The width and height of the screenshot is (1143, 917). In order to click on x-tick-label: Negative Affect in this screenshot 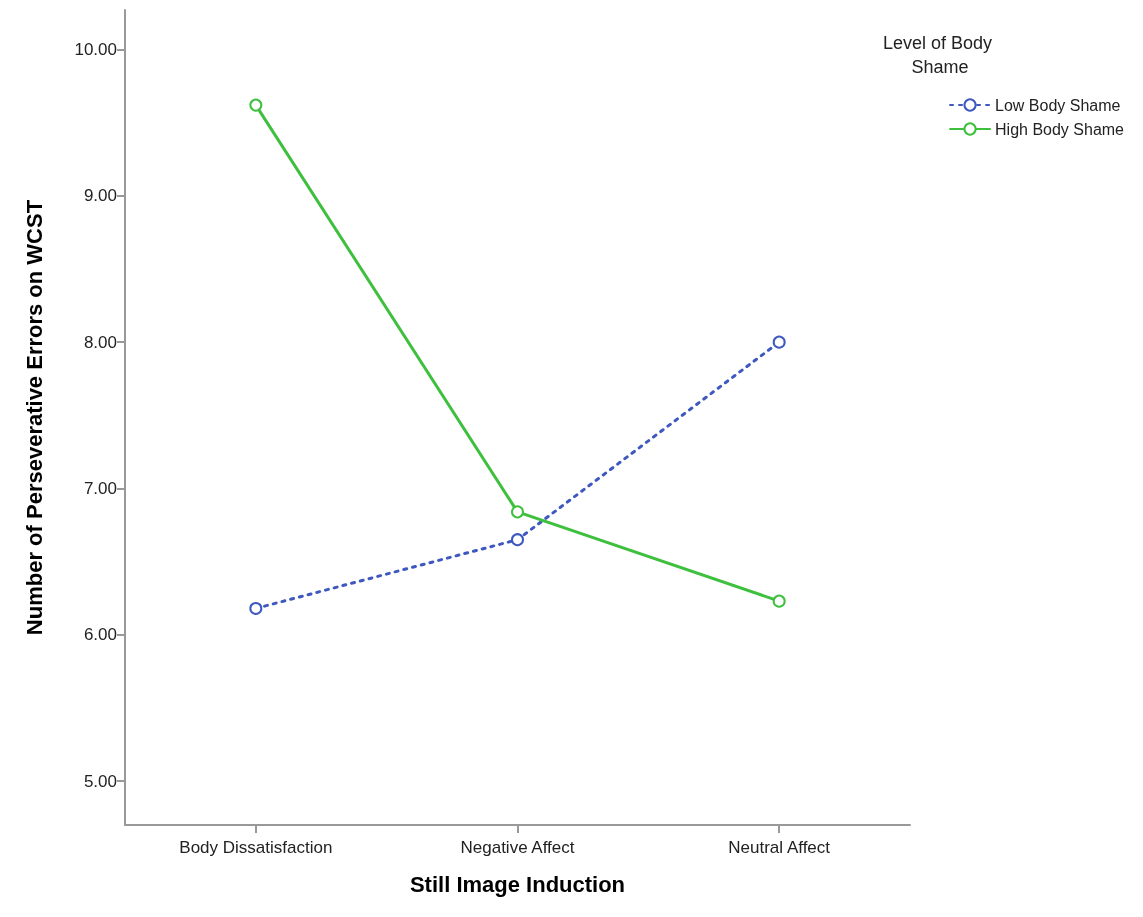, I will do `click(517, 847)`.